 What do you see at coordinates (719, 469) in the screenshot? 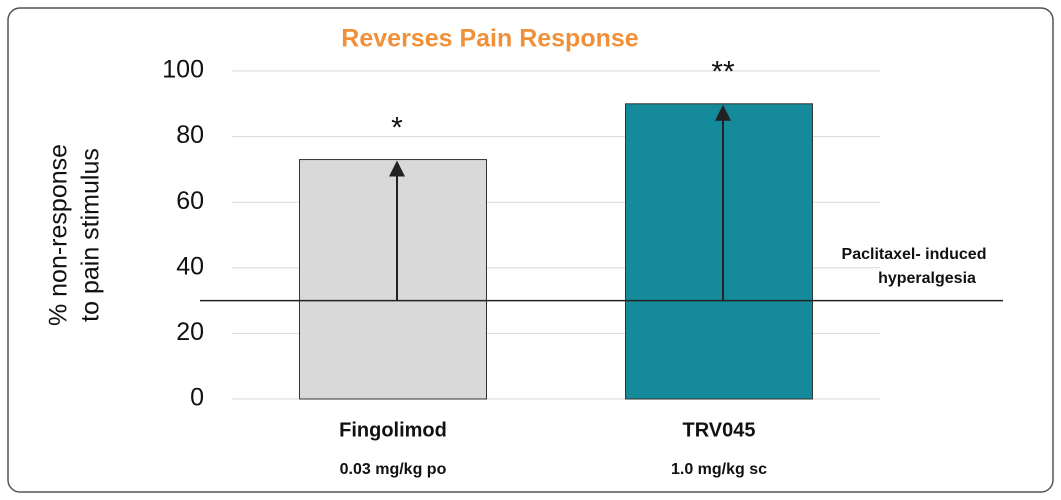
I see `x-tick-sublabel: 1.0 mg/kg sc` at bounding box center [719, 469].